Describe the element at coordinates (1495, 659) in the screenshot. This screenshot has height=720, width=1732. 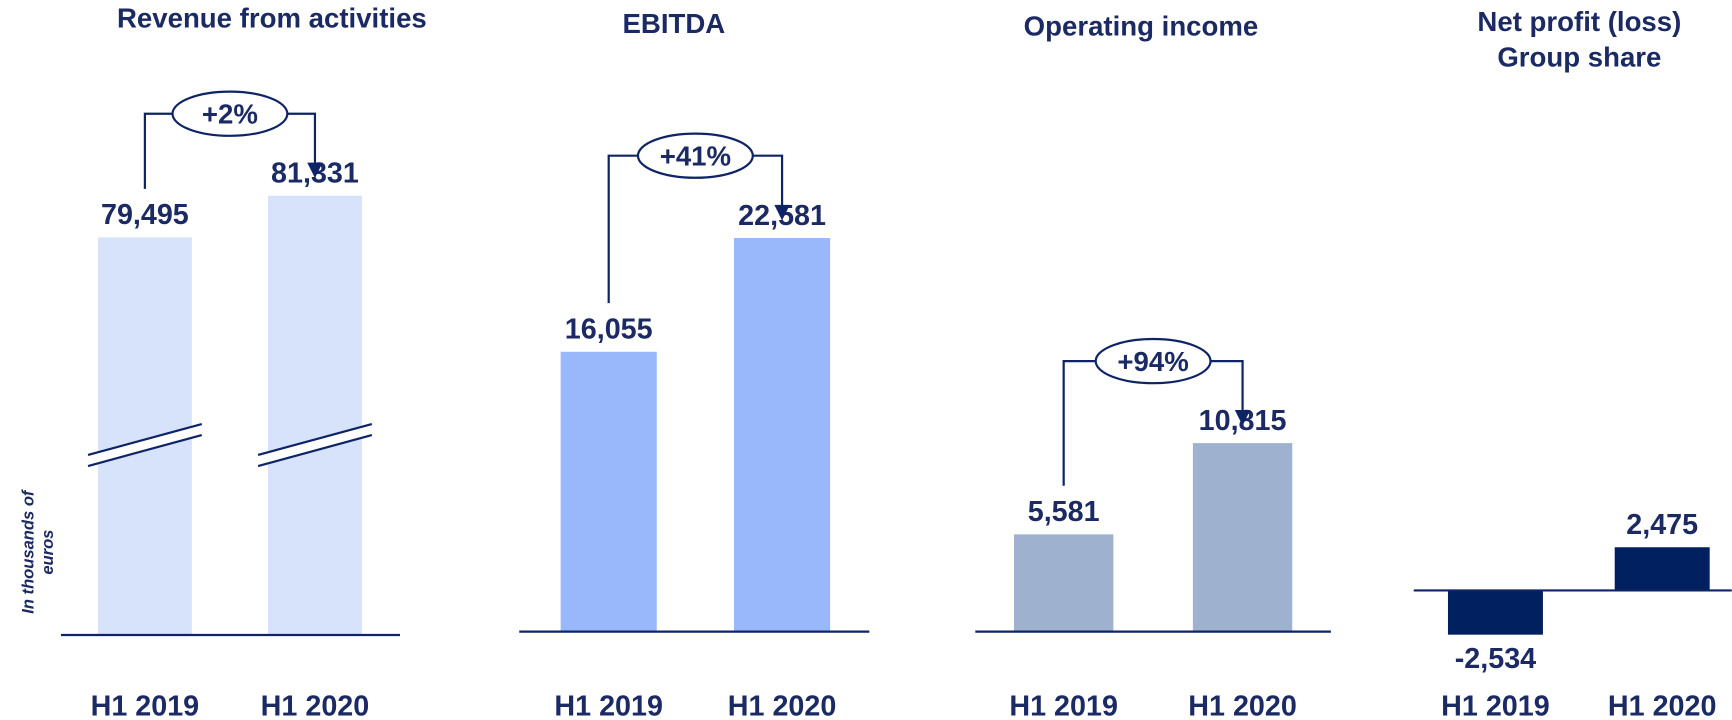
I see `value-label: -2,534` at that location.